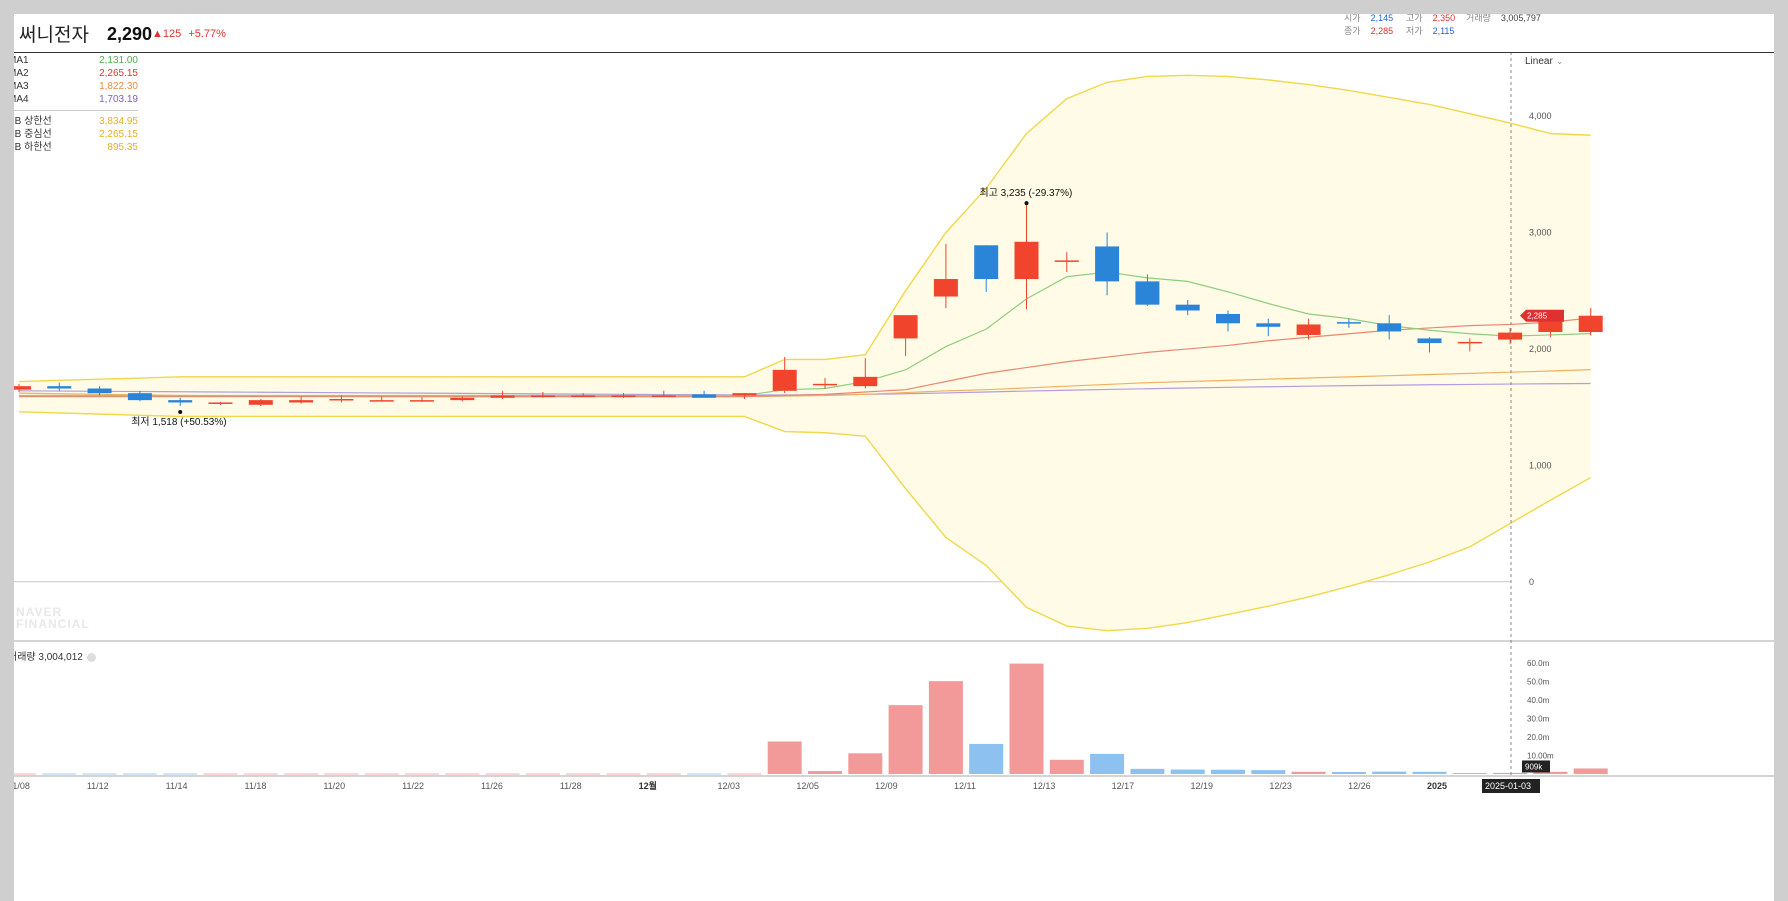  What do you see at coordinates (1540, 465) in the screenshot?
I see `price-tick-label: 1,000` at bounding box center [1540, 465].